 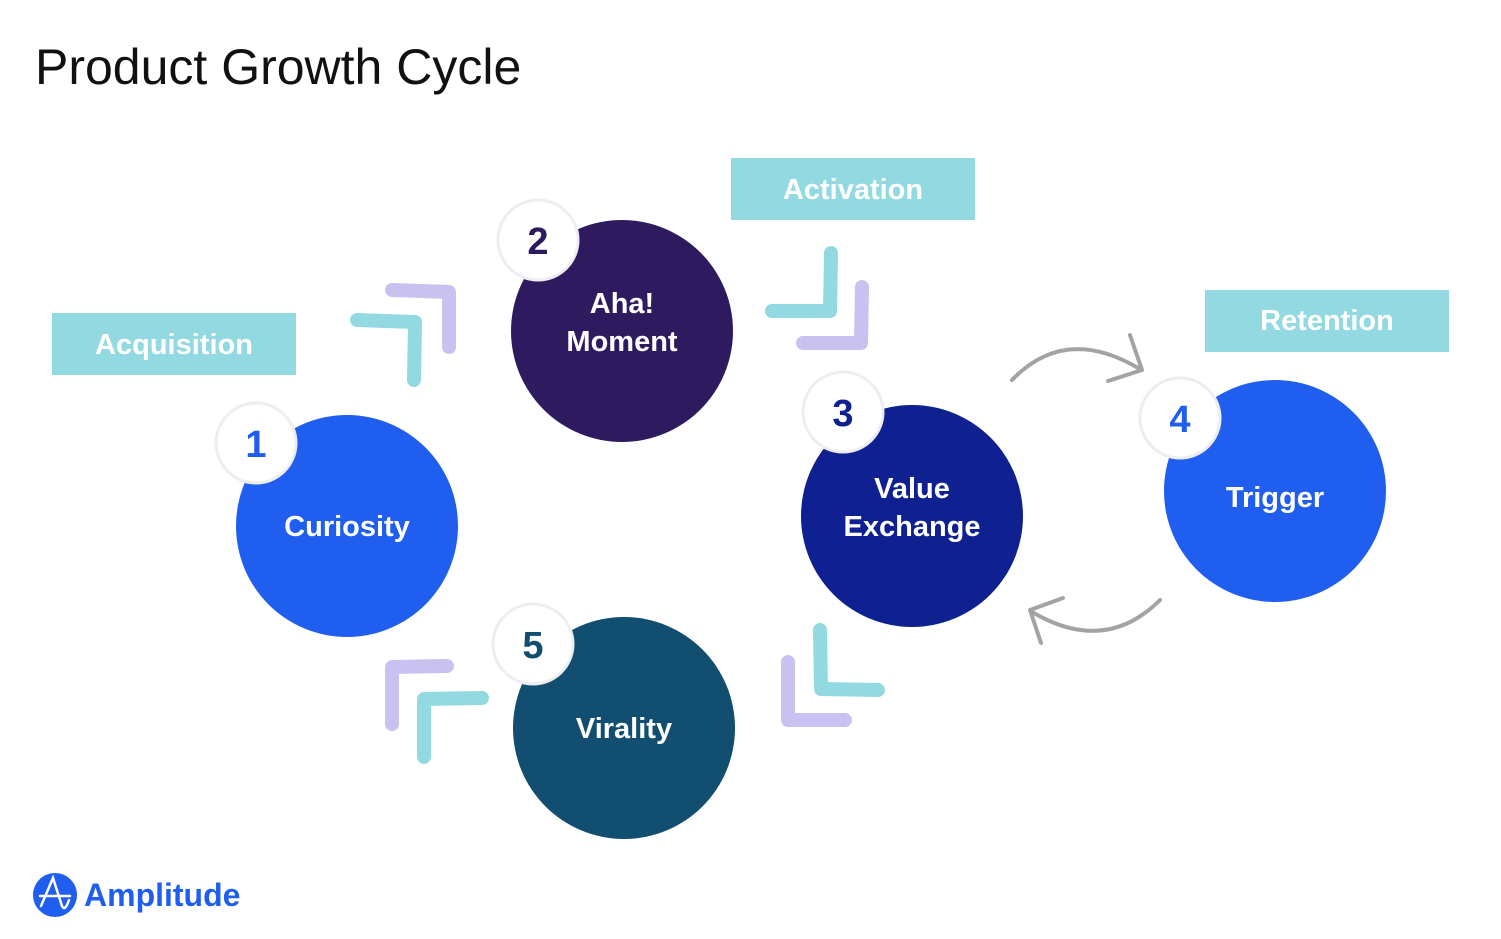 I want to click on stage-retention: Retention, so click(x=1327, y=321).